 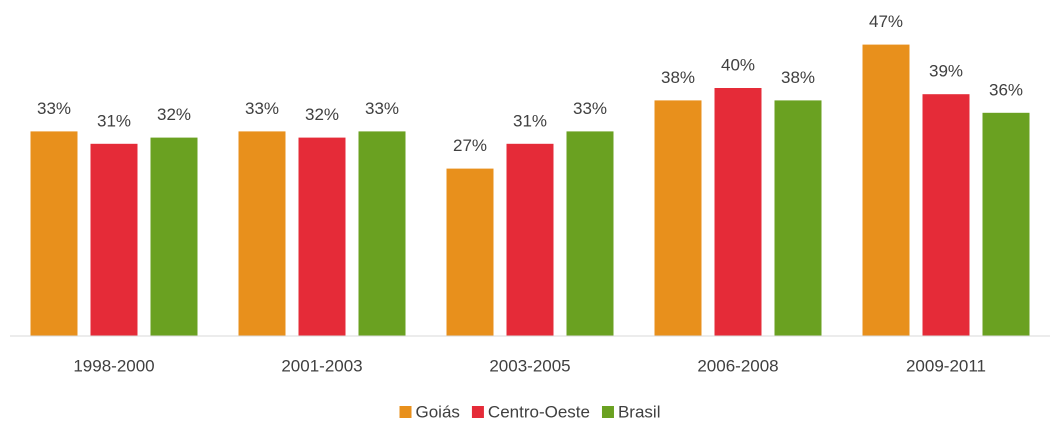 I want to click on value-label: 36%, so click(x=1006, y=89).